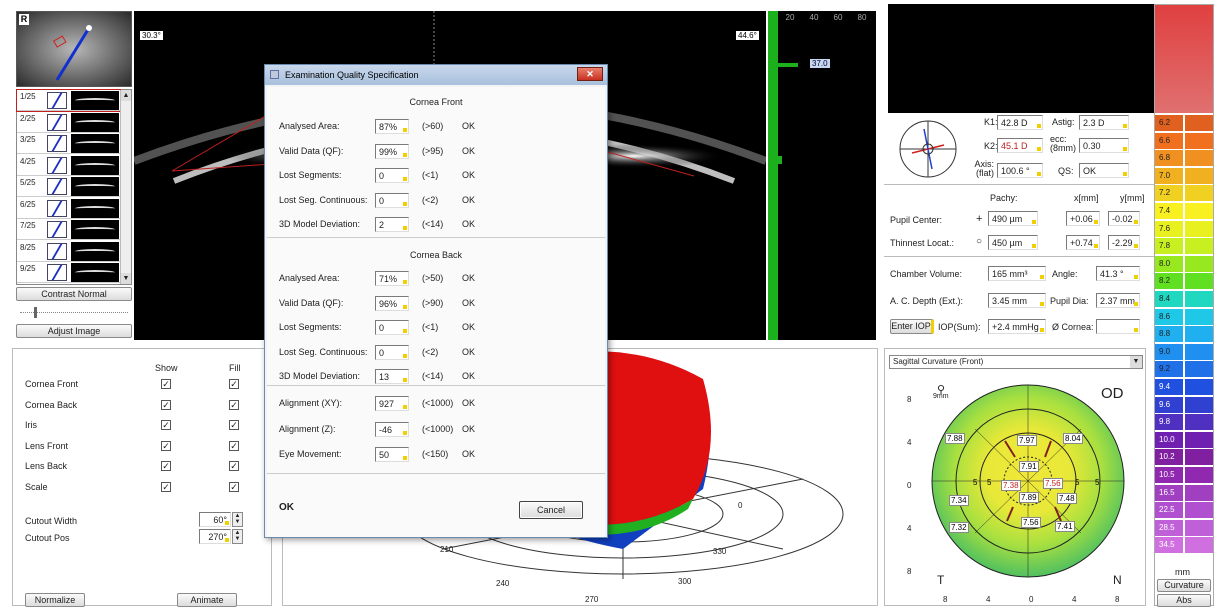 The height and width of the screenshot is (610, 1216). I want to click on quality-row-label: Lost Segments:, so click(310, 327).